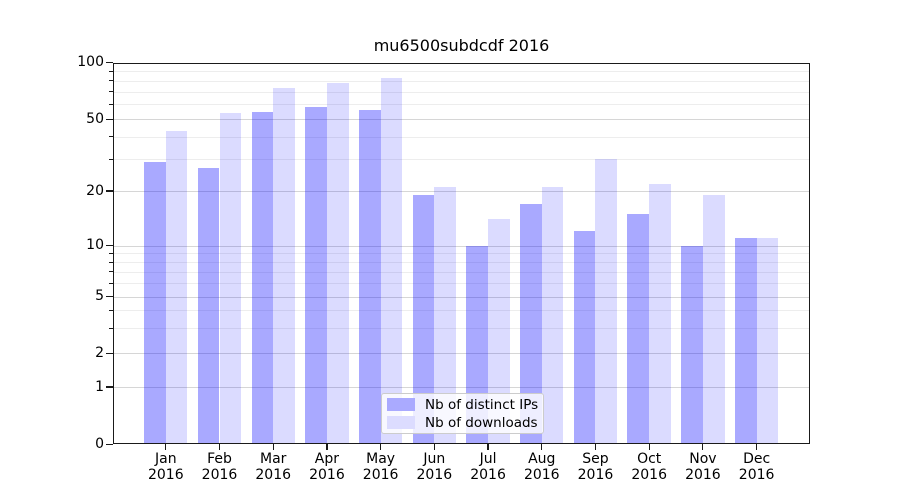  I want to click on y-tick-label: 1, so click(99, 386).